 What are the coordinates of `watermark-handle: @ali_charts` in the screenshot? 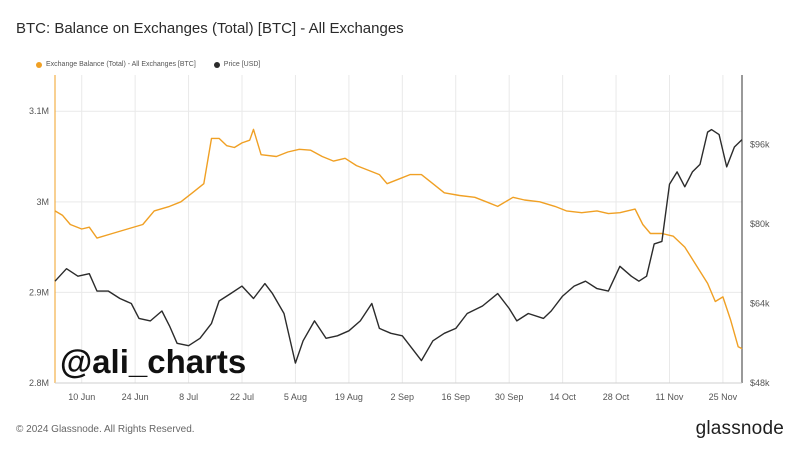 It's located at (153, 361).